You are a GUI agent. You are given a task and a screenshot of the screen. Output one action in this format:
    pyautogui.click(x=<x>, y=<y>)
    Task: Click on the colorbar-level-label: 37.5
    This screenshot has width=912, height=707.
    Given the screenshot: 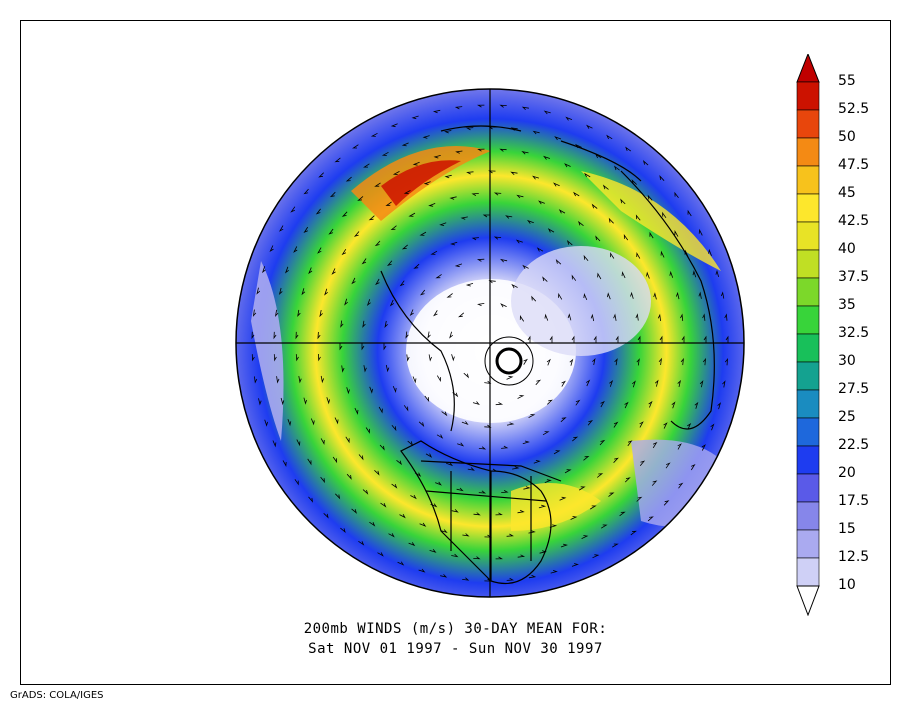 What is the action you would take?
    pyautogui.click(x=854, y=277)
    